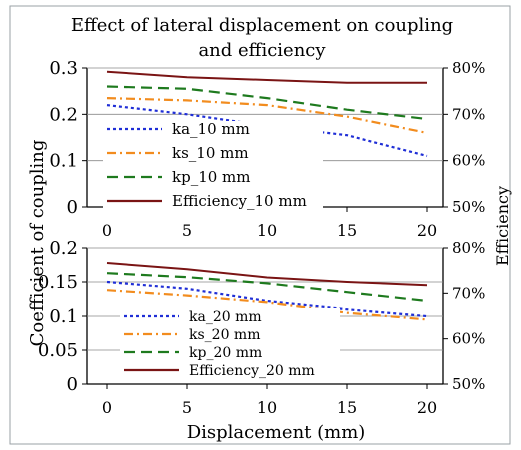 The width and height of the screenshot is (521, 450). I want to click on y-left-tick-label: 0.3, so click(63, 68).